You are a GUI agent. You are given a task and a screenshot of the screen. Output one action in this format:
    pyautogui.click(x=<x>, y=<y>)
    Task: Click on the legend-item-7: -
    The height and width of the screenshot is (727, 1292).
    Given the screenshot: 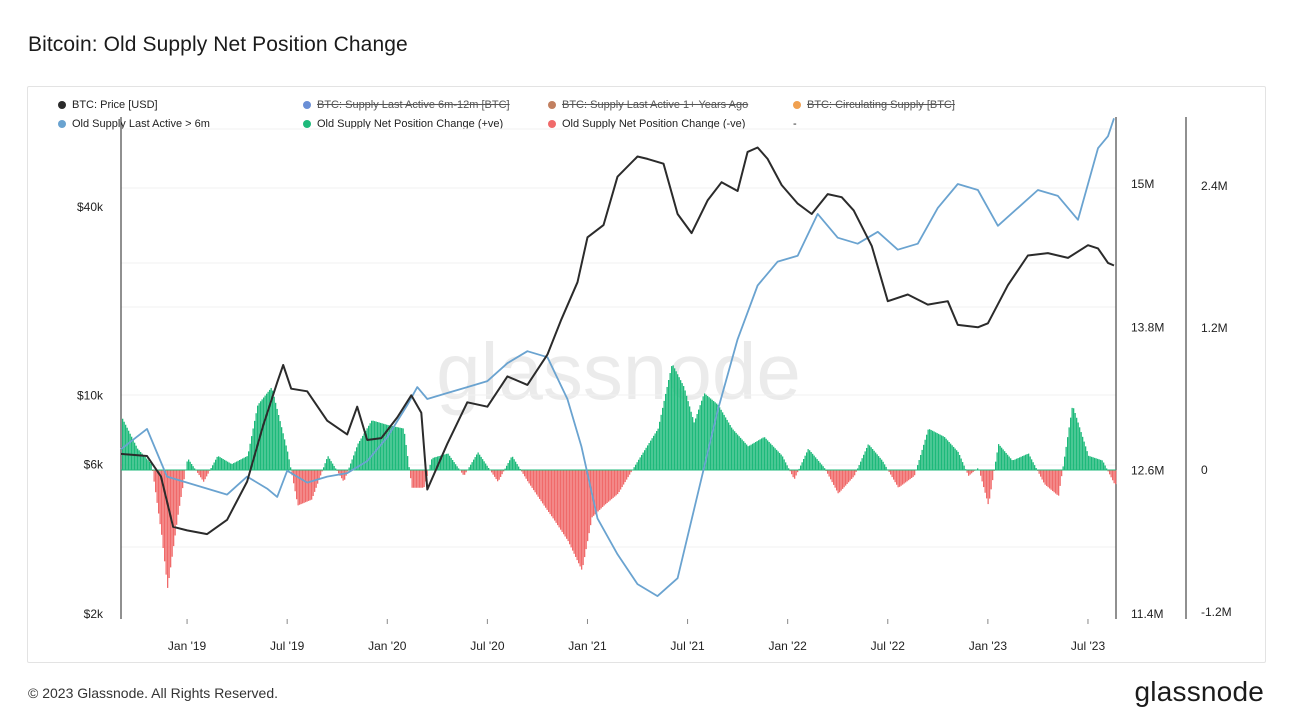 What is the action you would take?
    pyautogui.click(x=795, y=124)
    